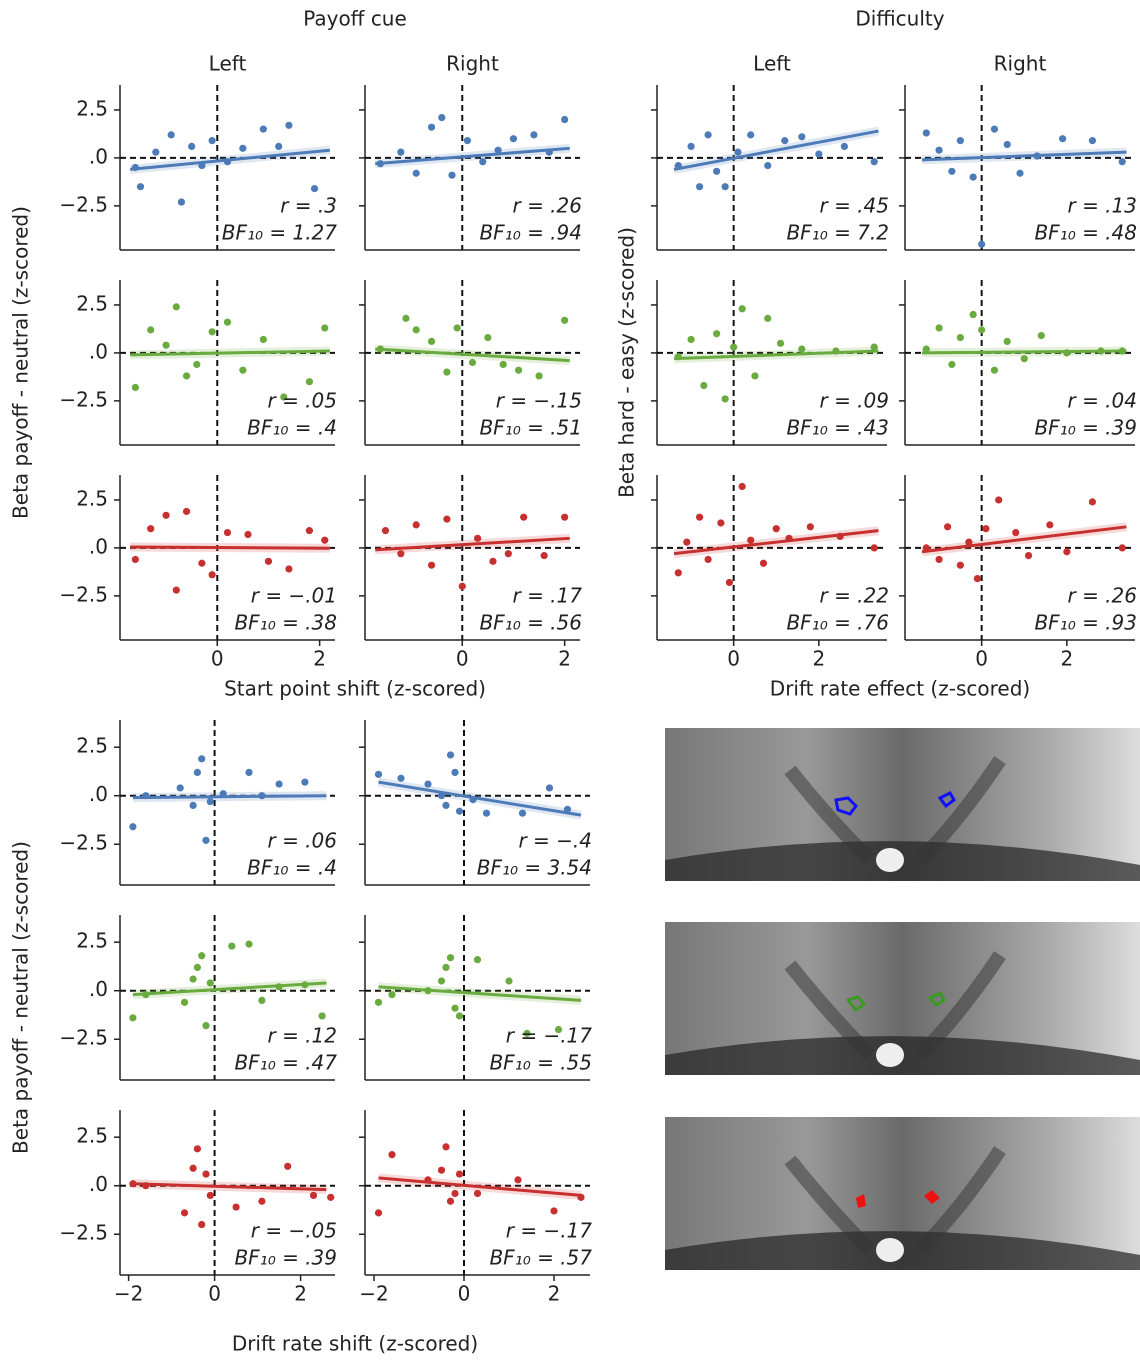 The height and width of the screenshot is (1360, 1140). I want to click on column-title: Right, so click(472, 64).